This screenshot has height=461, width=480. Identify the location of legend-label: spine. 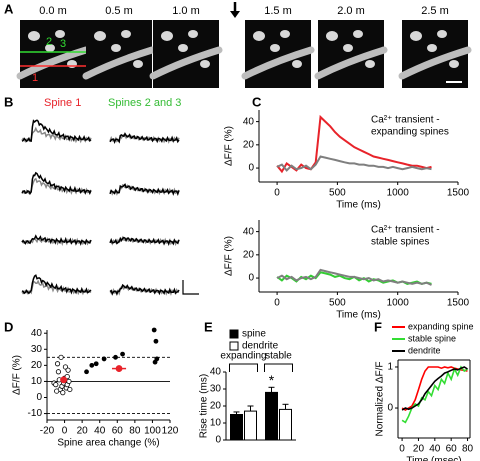
(254, 334).